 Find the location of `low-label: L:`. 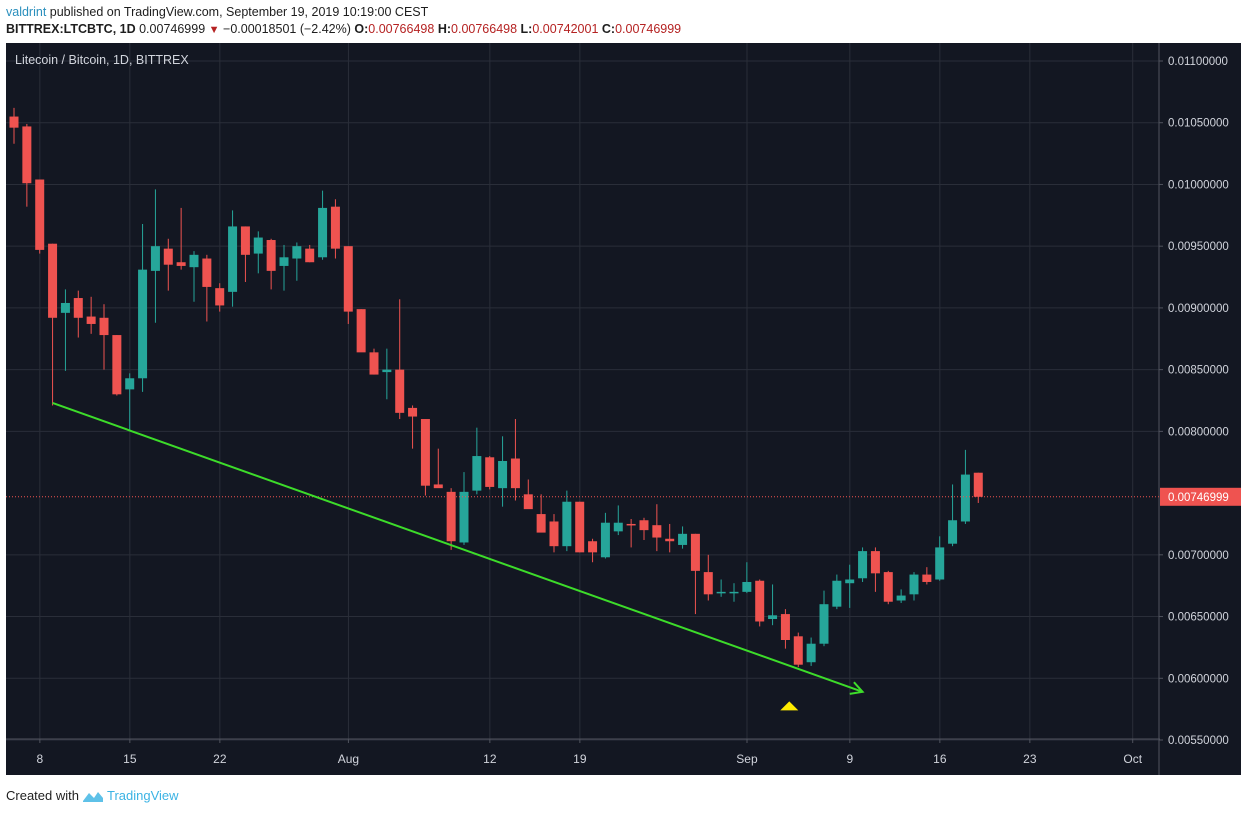

low-label: L: is located at coordinates (526, 29).